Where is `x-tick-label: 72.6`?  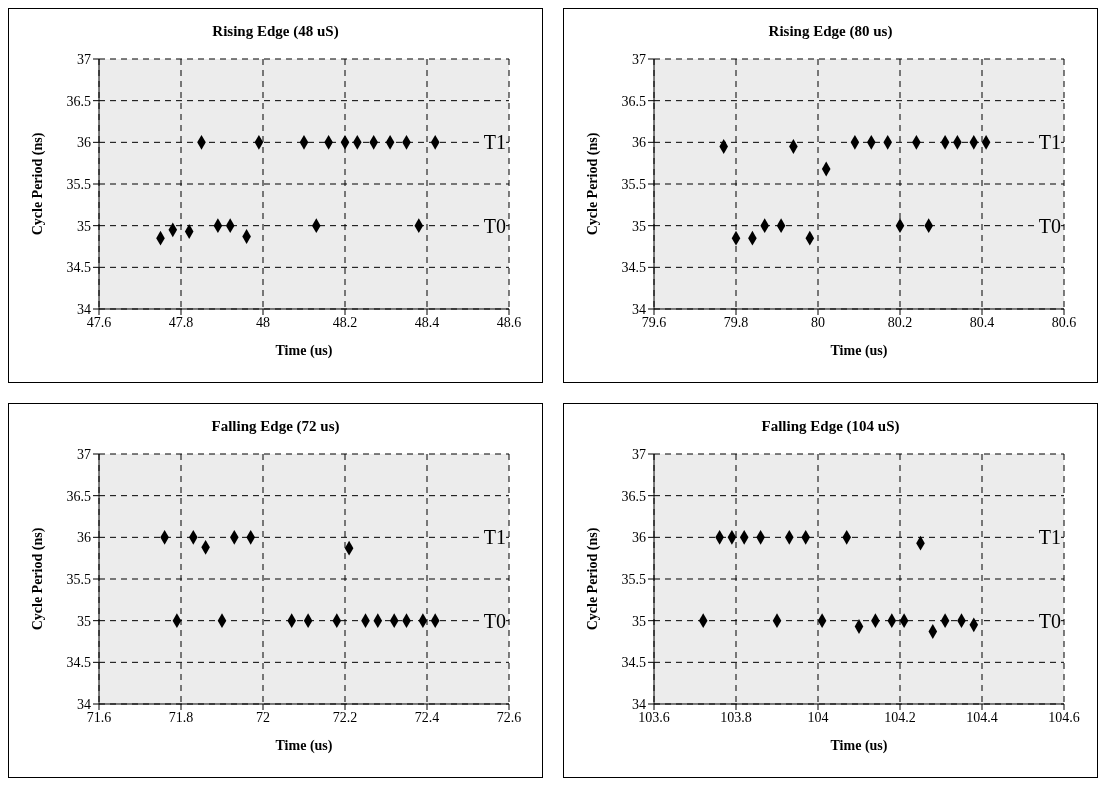 x-tick-label: 72.6 is located at coordinates (509, 717).